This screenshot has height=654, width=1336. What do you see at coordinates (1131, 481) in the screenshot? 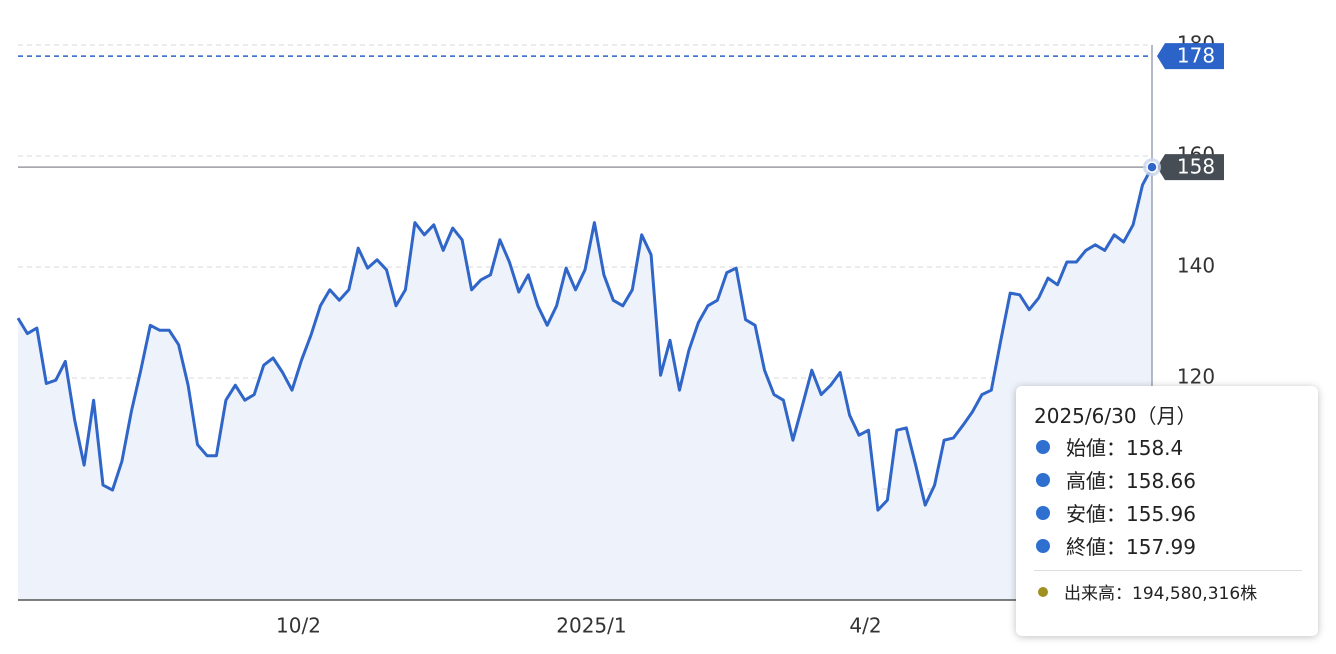
I see `row-text: 高値：158.66` at bounding box center [1131, 481].